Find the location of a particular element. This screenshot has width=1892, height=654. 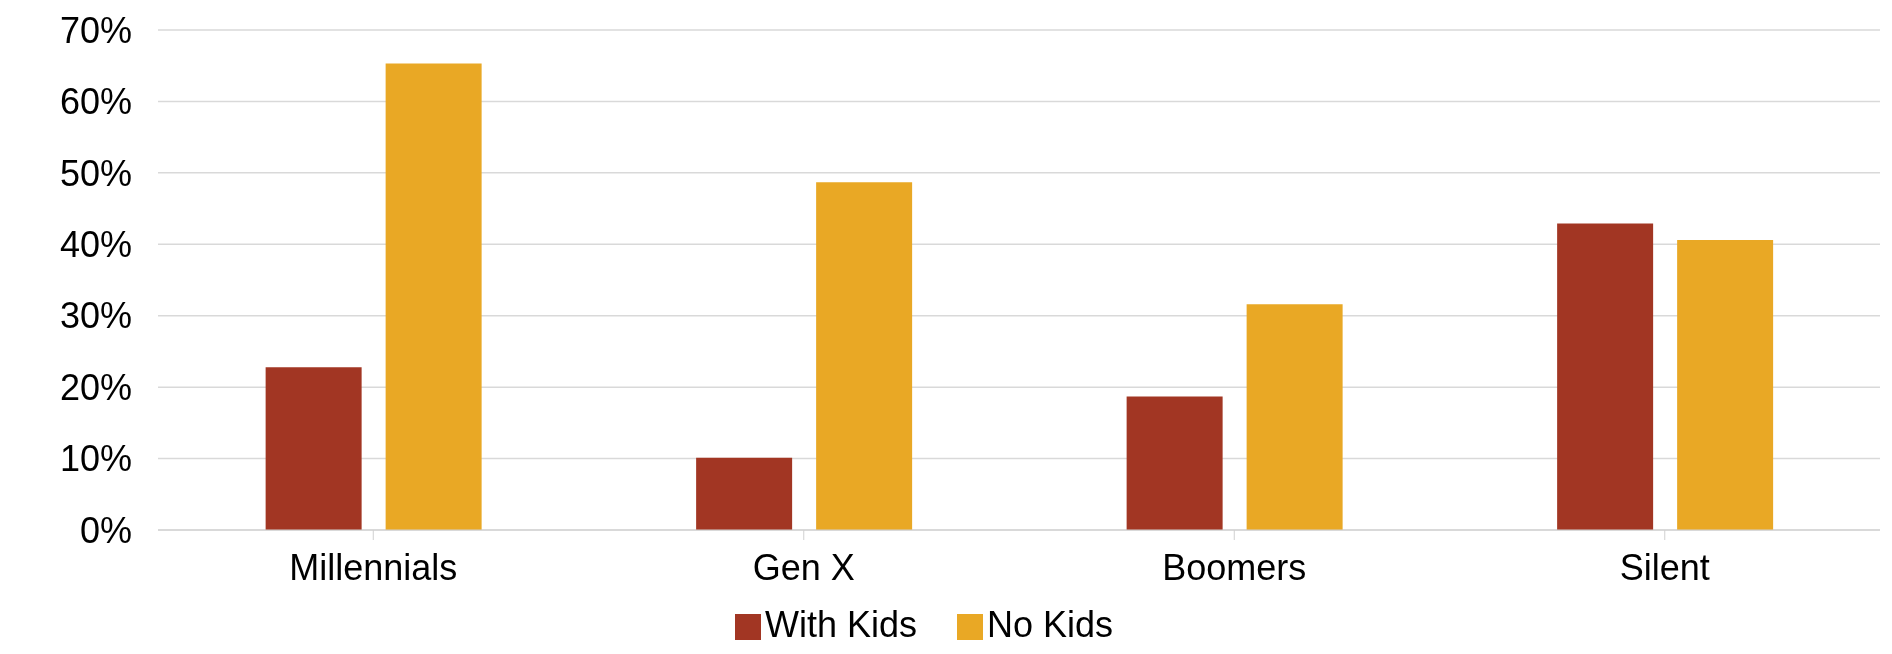

x-tick-label: Boomers is located at coordinates (1234, 567).